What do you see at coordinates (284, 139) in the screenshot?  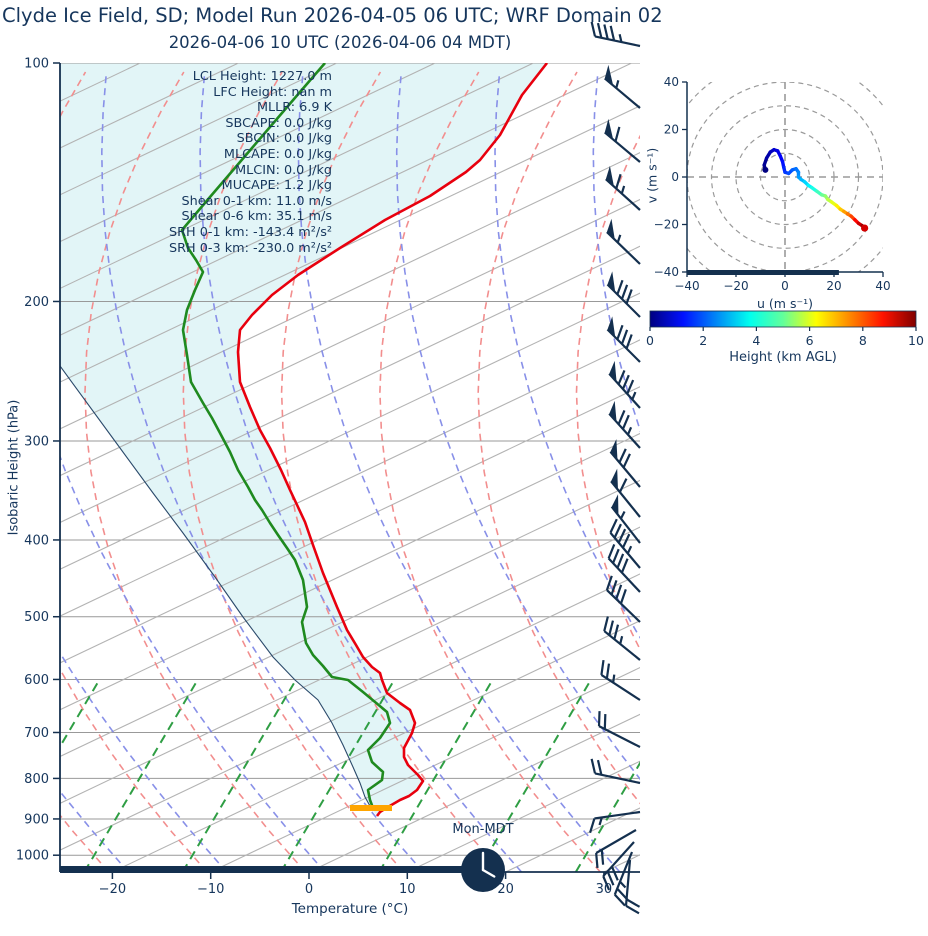 I see `stat-sbcin: SBCIN: 0.0 J/kg` at bounding box center [284, 139].